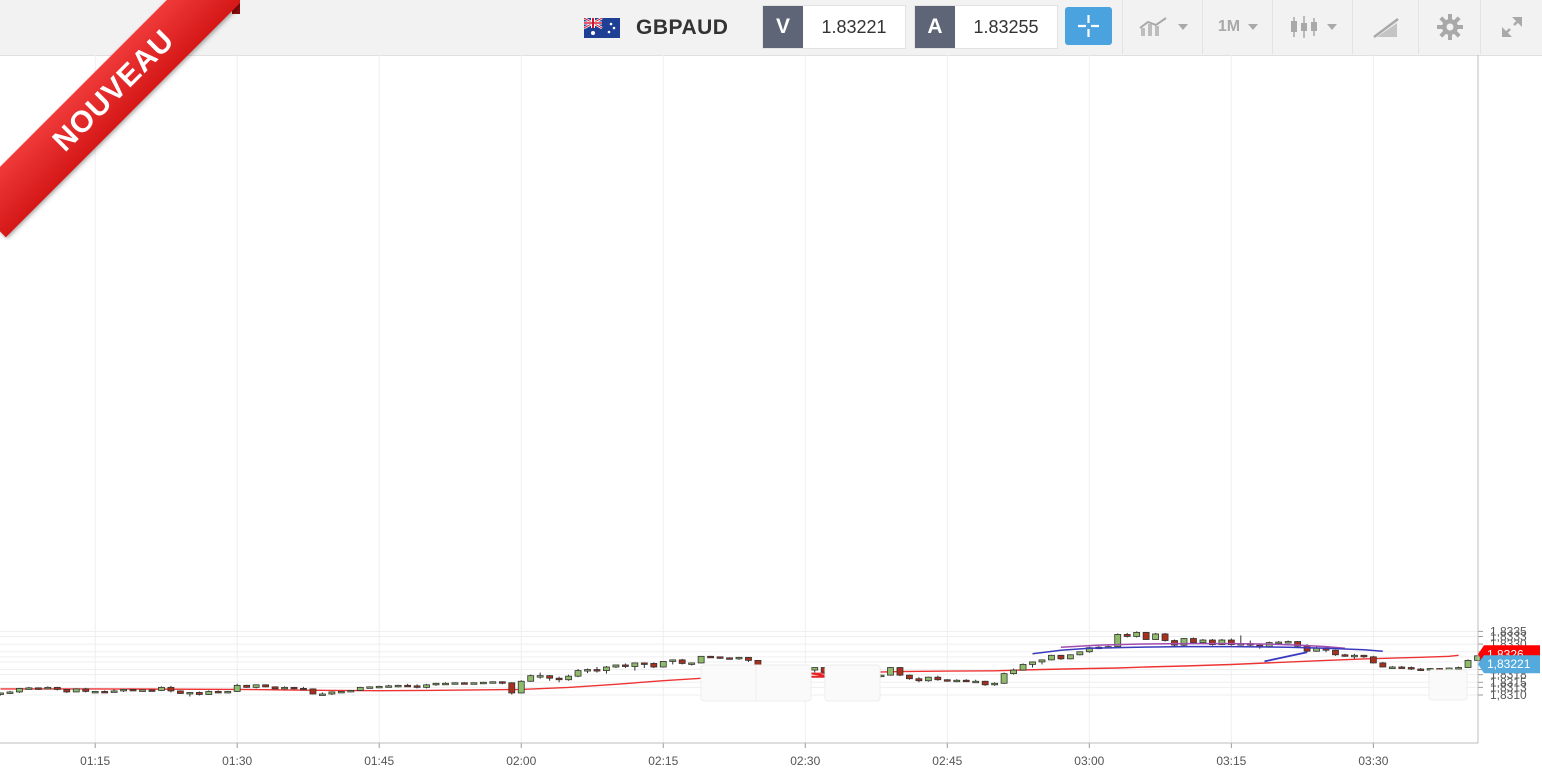  What do you see at coordinates (1448, 685) in the screenshot?
I see `reset-view-control` at bounding box center [1448, 685].